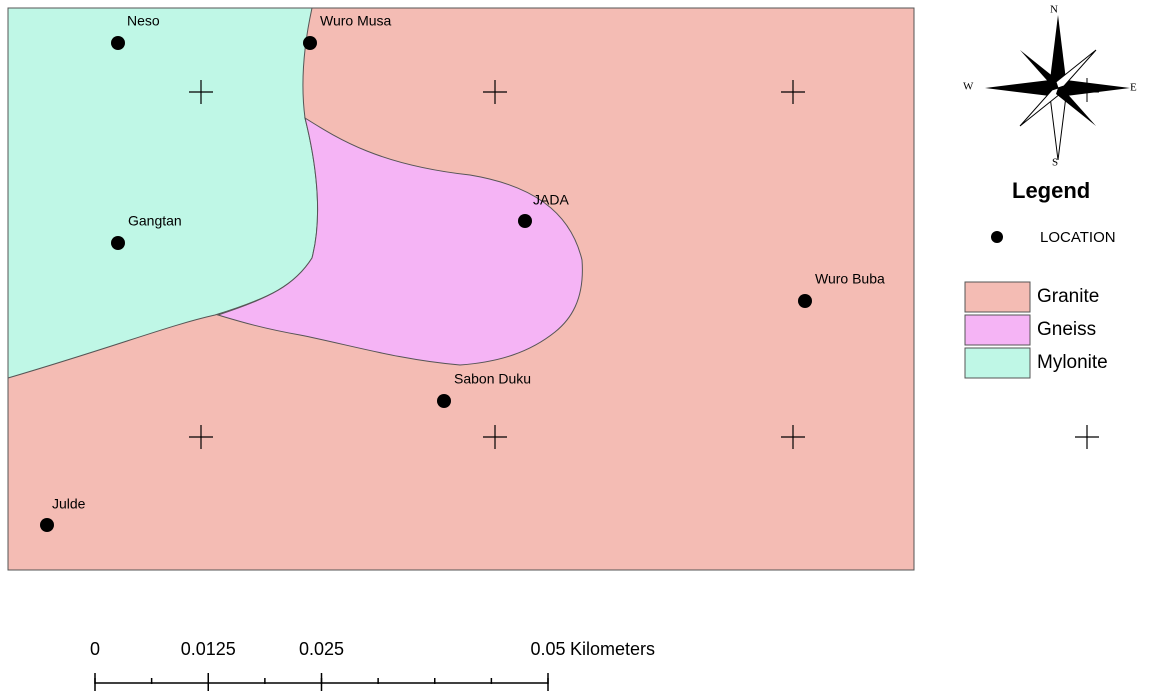  I want to click on compass-north: N, so click(1054, 10).